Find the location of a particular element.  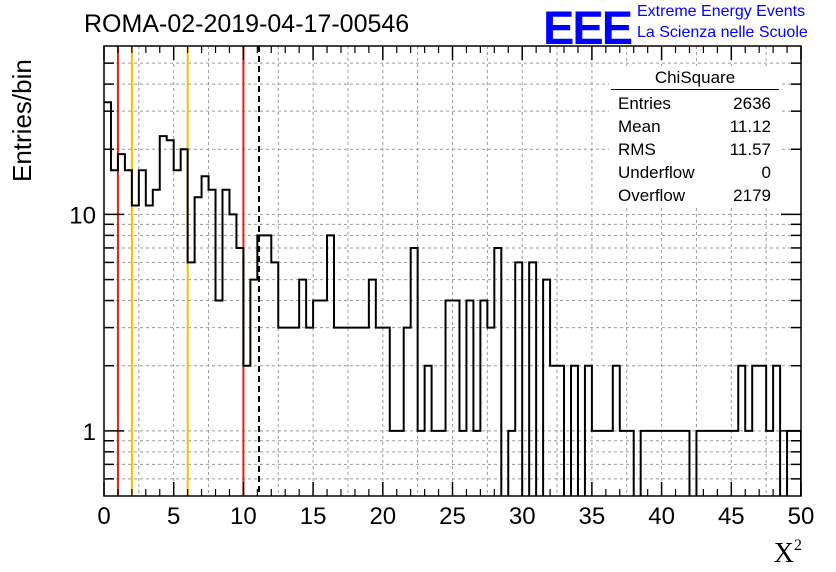

x-tick-label: 35 is located at coordinates (592, 516).